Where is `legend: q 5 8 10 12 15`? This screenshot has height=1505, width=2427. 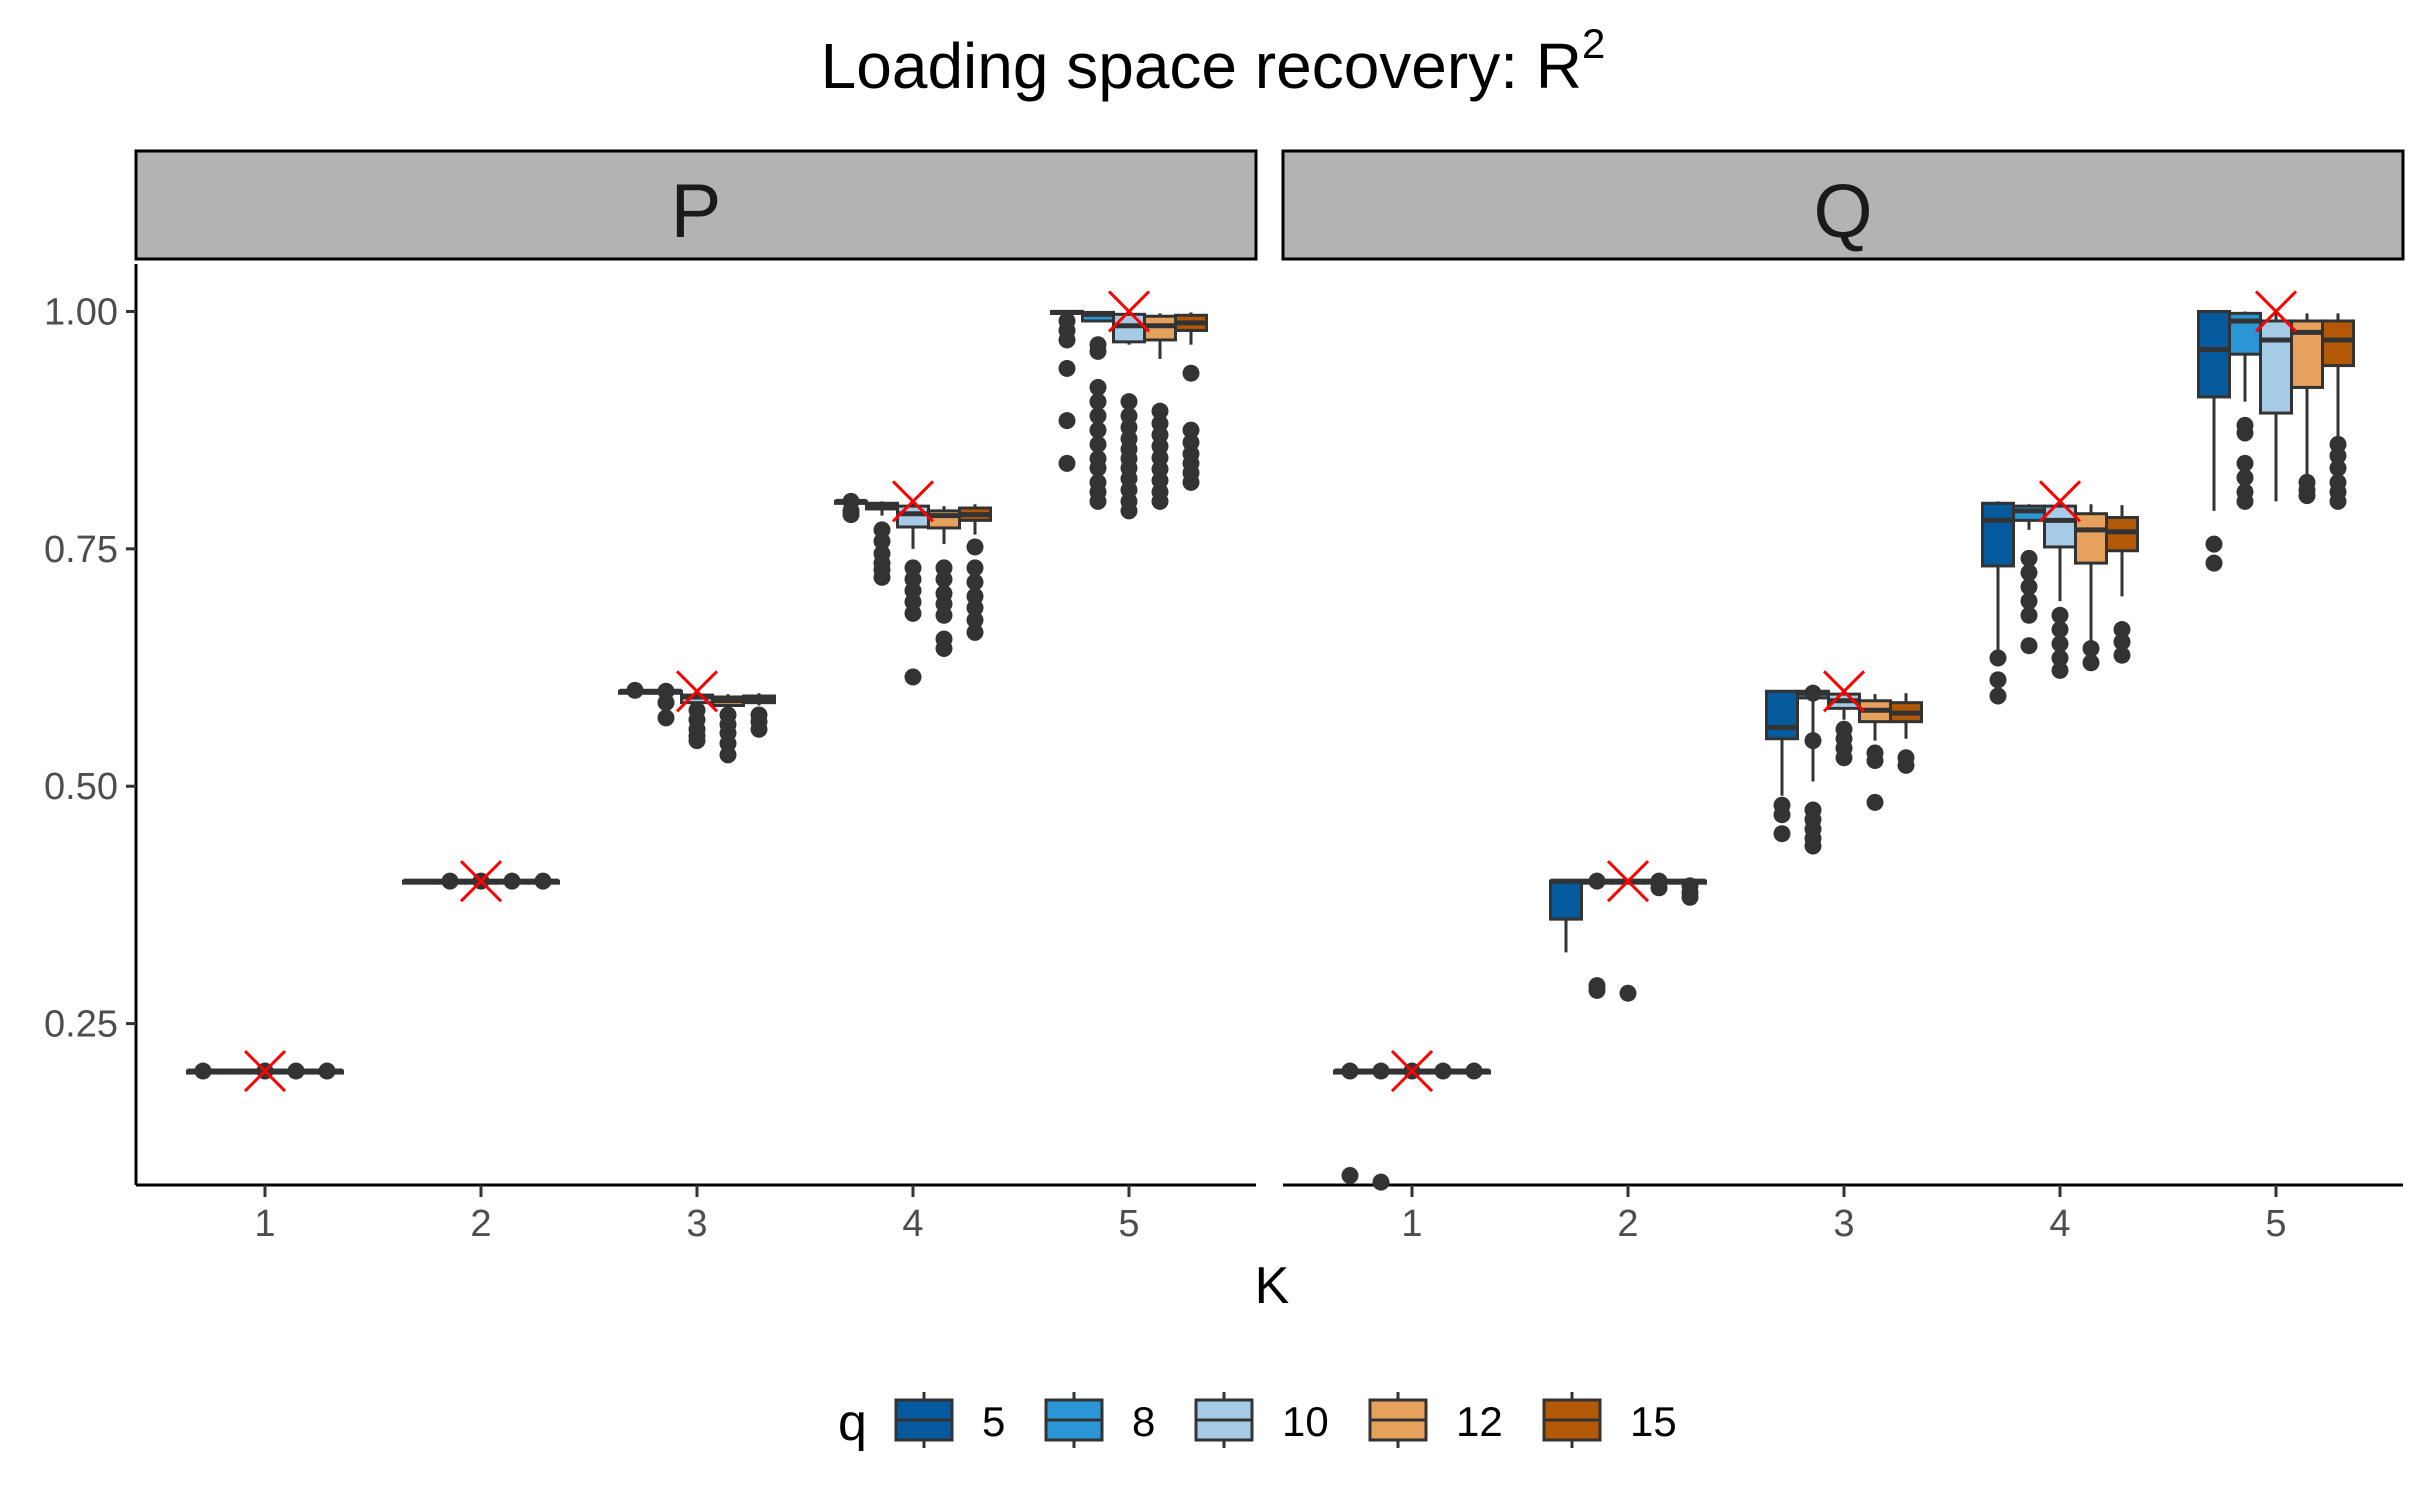 legend: q 5 8 10 12 15 is located at coordinates (1257, 1422).